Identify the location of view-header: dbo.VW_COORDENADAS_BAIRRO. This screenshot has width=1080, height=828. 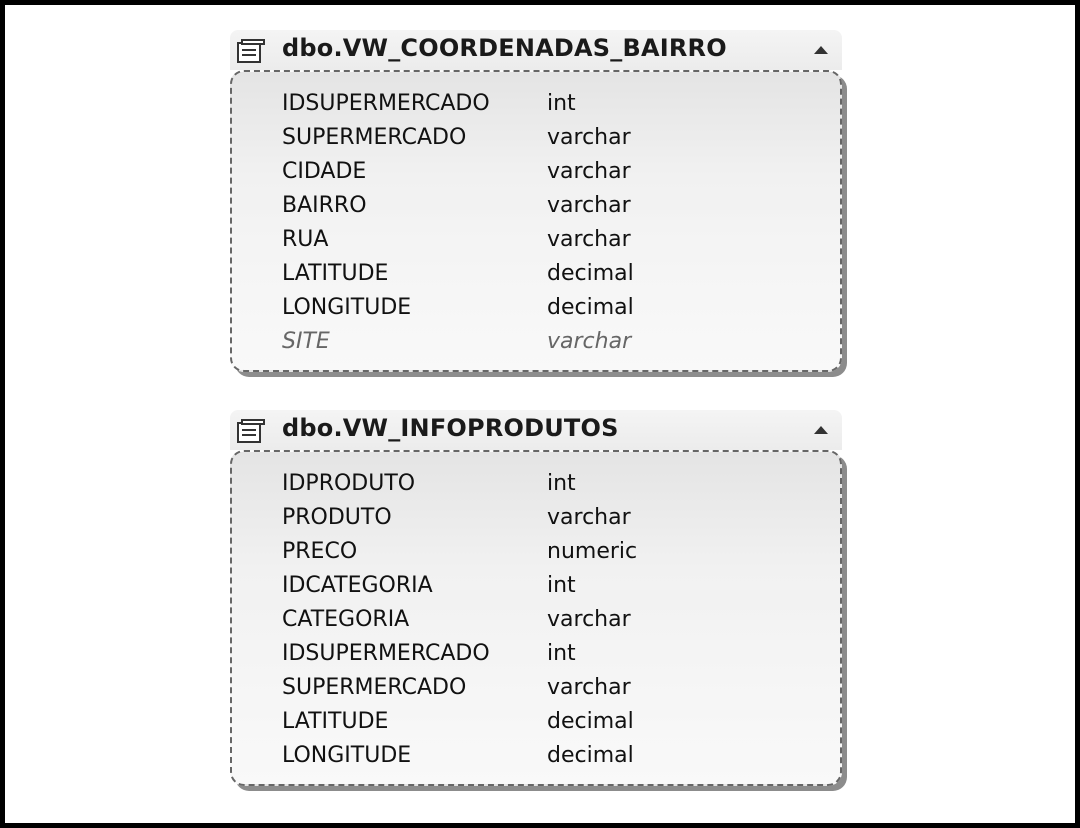
(536, 50).